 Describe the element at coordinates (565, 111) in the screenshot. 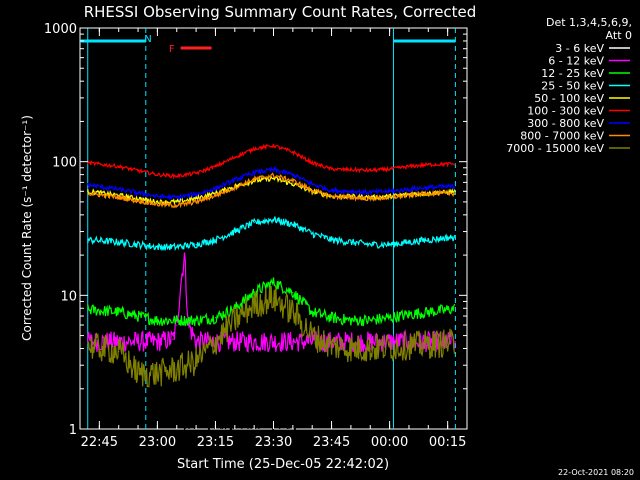

I see `legend-label: 100 - 300 keV` at that location.